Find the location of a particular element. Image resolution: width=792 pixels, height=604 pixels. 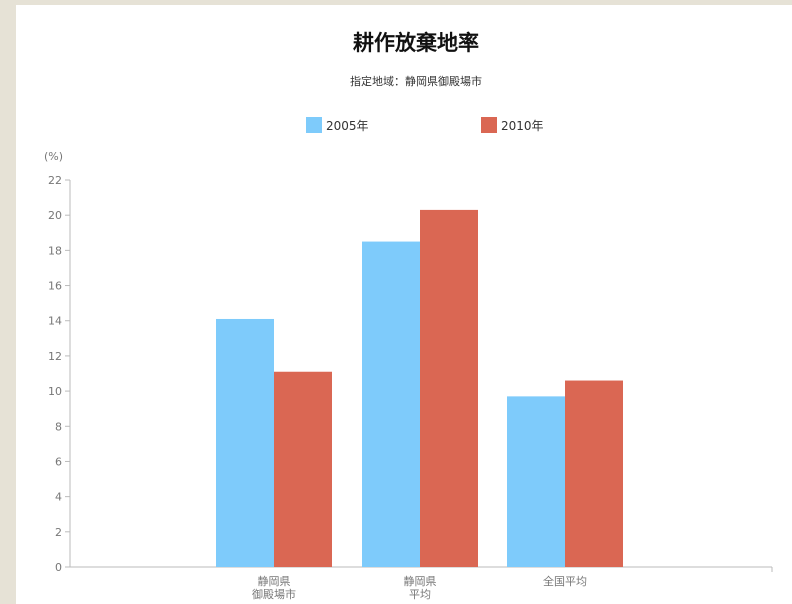

y-tick-label: 18 is located at coordinates (55, 250).